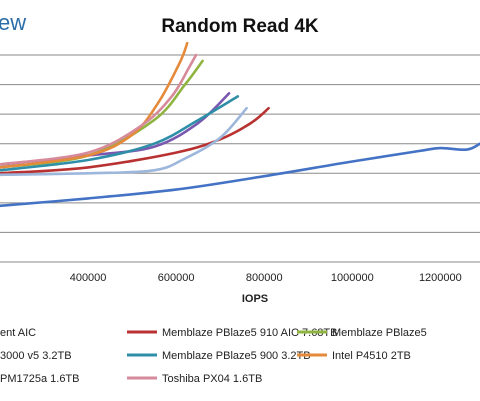  What do you see at coordinates (379, 333) in the screenshot?
I see `legend-label: Memblaze PBlaze5` at bounding box center [379, 333].